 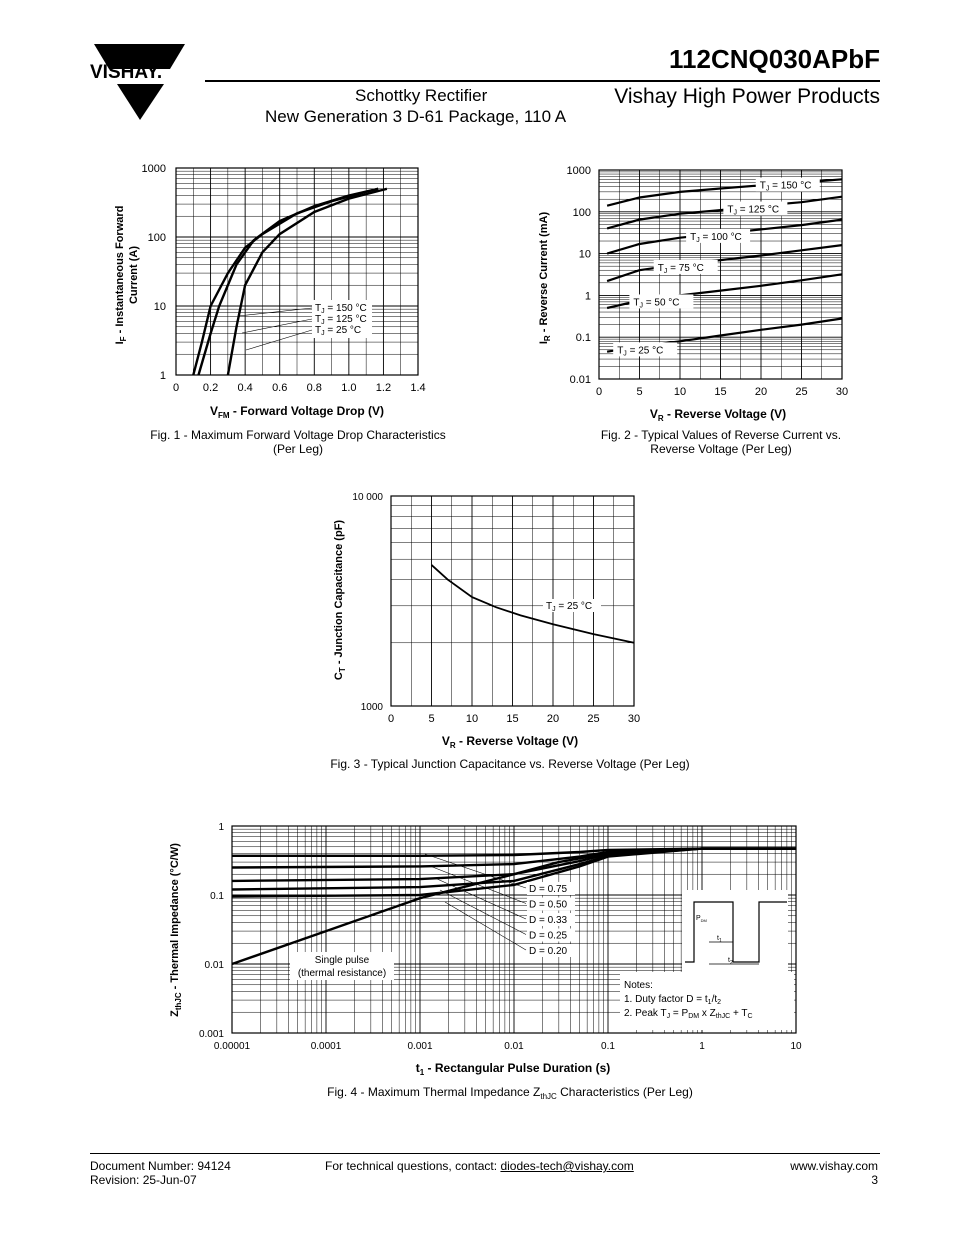 I want to click on fig3-series: TJ = 25 °C, so click(x=532, y=604).